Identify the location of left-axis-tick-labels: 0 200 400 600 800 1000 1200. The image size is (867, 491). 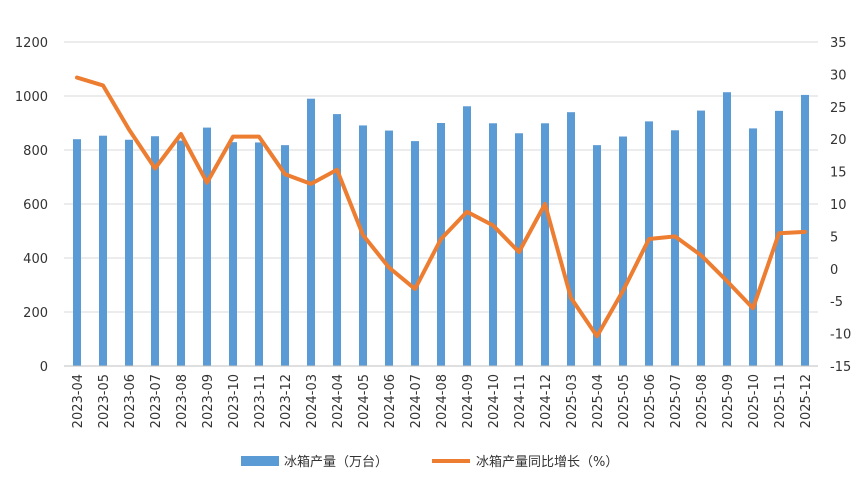
(31, 205).